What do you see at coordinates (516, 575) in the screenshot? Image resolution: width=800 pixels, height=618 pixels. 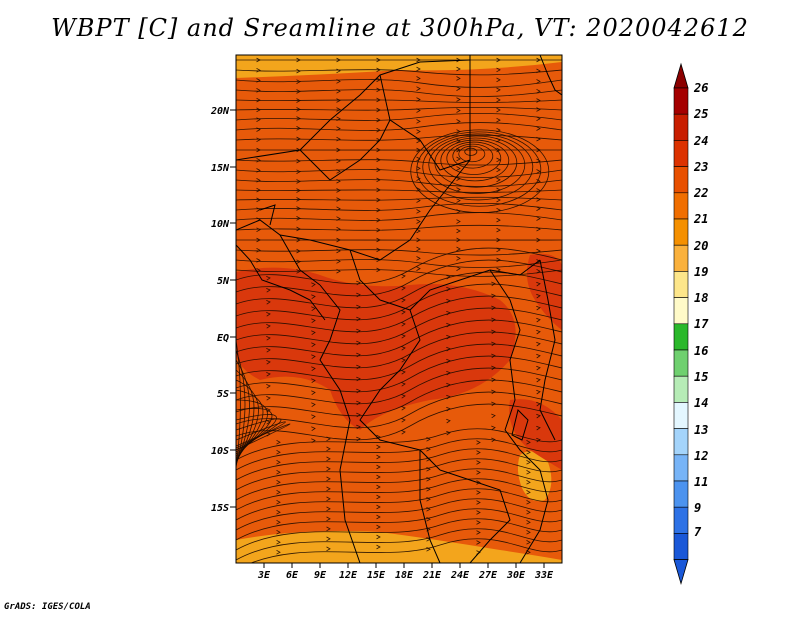 I see `lon-label: 30E` at bounding box center [516, 575].